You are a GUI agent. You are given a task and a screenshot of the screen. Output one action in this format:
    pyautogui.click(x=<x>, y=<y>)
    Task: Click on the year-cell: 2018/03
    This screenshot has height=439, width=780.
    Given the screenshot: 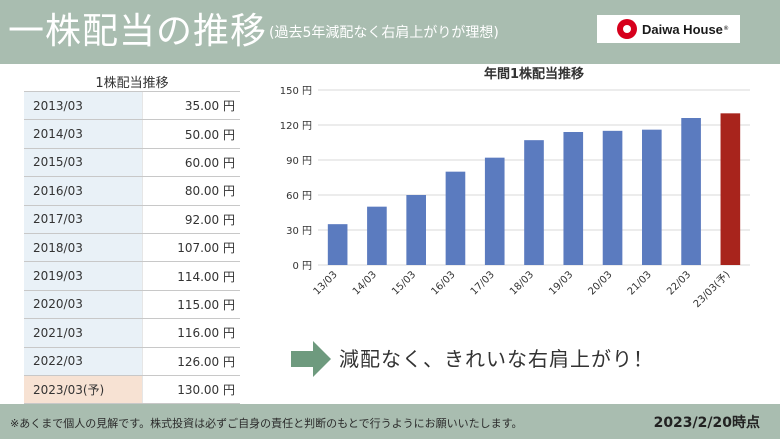 What is the action you would take?
    pyautogui.click(x=83, y=247)
    